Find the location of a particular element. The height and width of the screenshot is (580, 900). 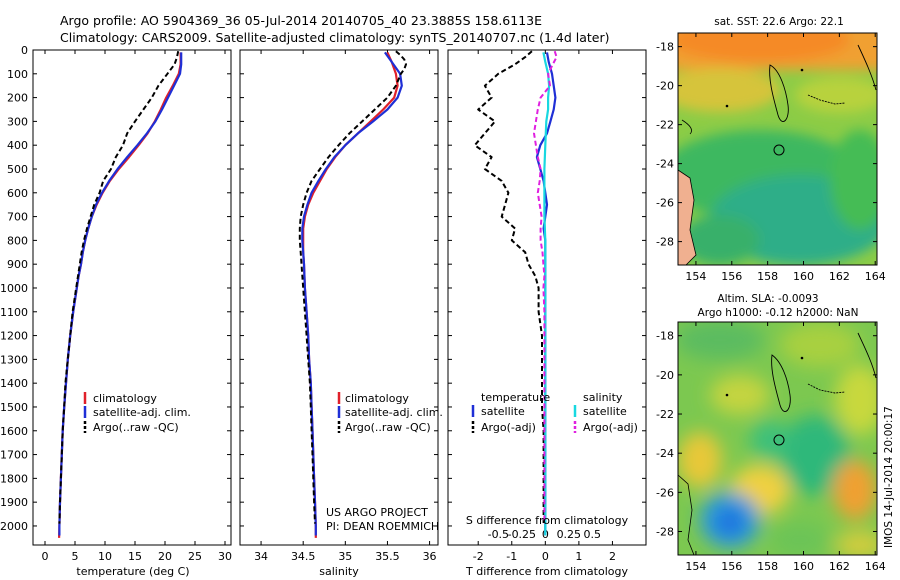

x-tick-label: -1 is located at coordinates (511, 556).